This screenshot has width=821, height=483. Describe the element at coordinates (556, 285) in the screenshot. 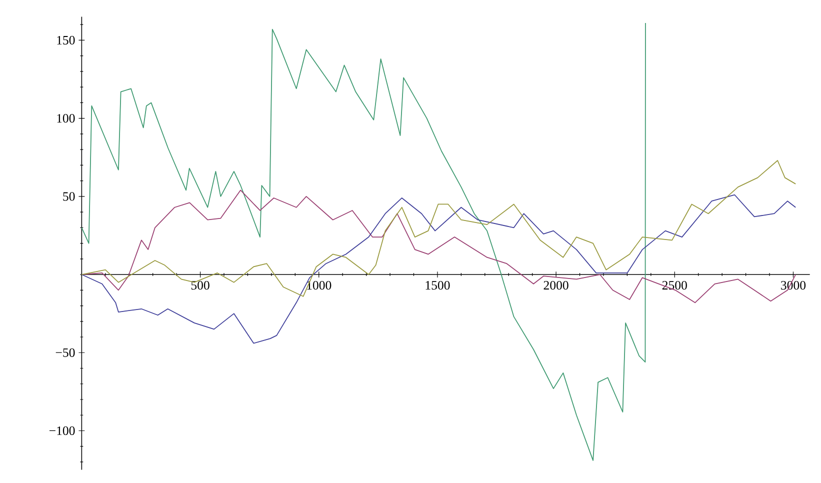

I see `x-tick-label: 2000` at that location.